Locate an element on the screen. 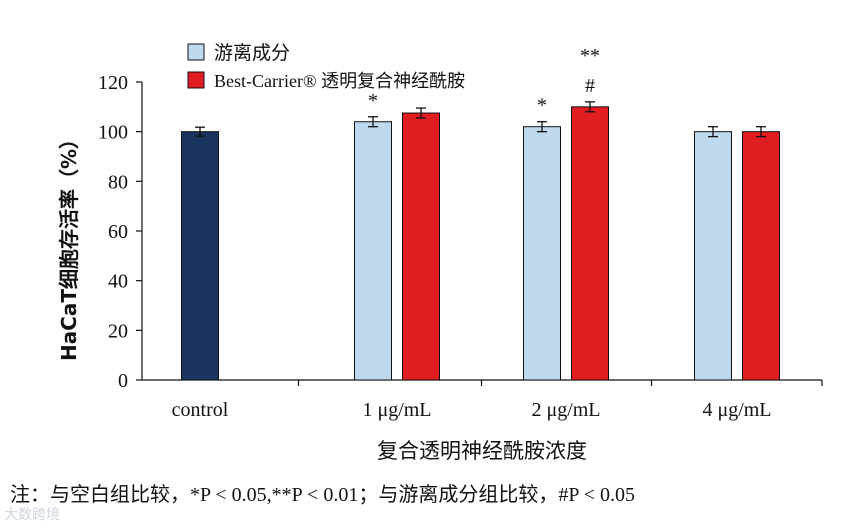 The width and height of the screenshot is (856, 530). y-tick-label: 0 is located at coordinates (123, 381).